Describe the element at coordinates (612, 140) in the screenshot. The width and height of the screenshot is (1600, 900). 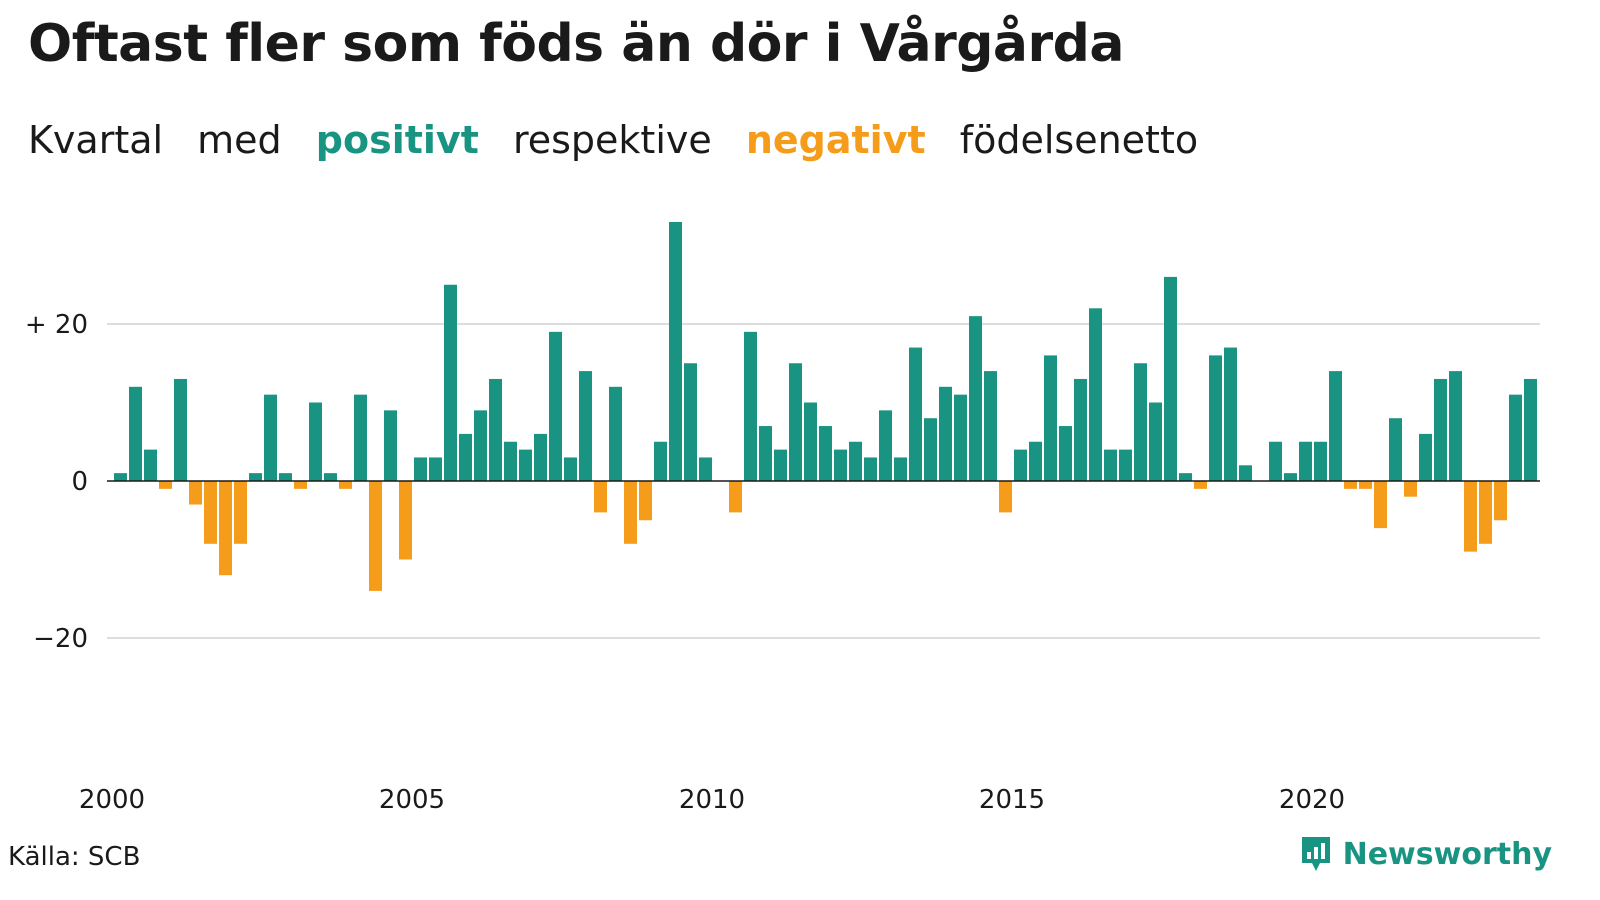
I see `subtitle-part-3: respektive` at that location.